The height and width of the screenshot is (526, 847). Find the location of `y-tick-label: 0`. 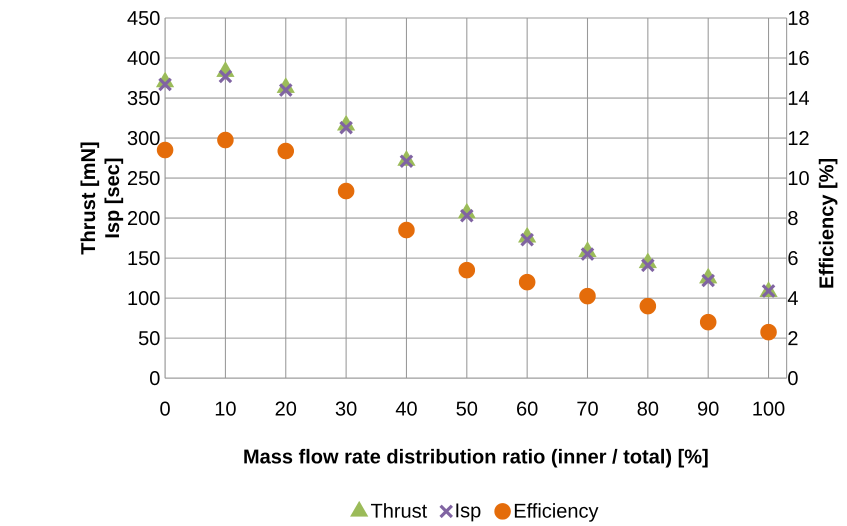

y-tick-label: 0 is located at coordinates (155, 378).